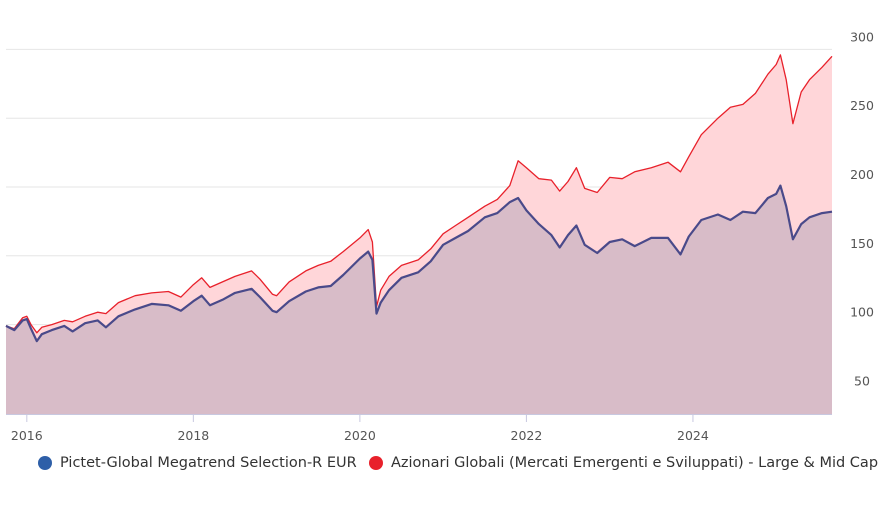 The width and height of the screenshot is (892, 505). Describe the element at coordinates (27, 435) in the screenshot. I see `x-tick-label-2016: 2016` at that location.